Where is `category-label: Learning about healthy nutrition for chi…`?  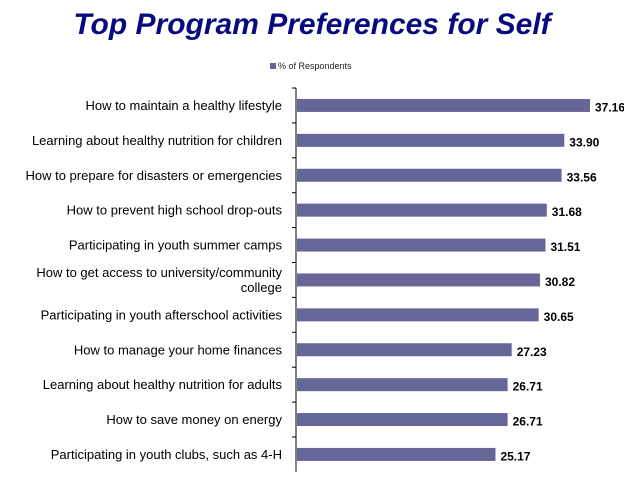
category-label: Learning about healthy nutrition for chi… is located at coordinates (157, 140).